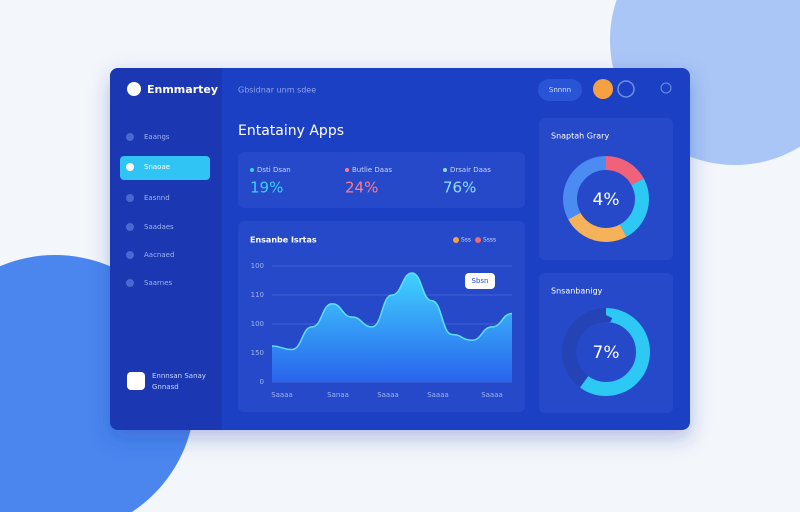 The height and width of the screenshot is (512, 800). What do you see at coordinates (291, 131) in the screenshot?
I see `heading: Entatainy Apps` at bounding box center [291, 131].